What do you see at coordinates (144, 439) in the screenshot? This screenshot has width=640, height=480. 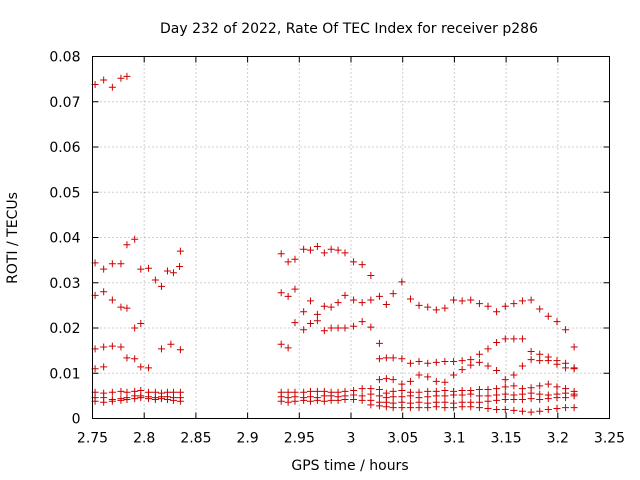 I see `x-tick-label: 2.8` at bounding box center [144, 439].